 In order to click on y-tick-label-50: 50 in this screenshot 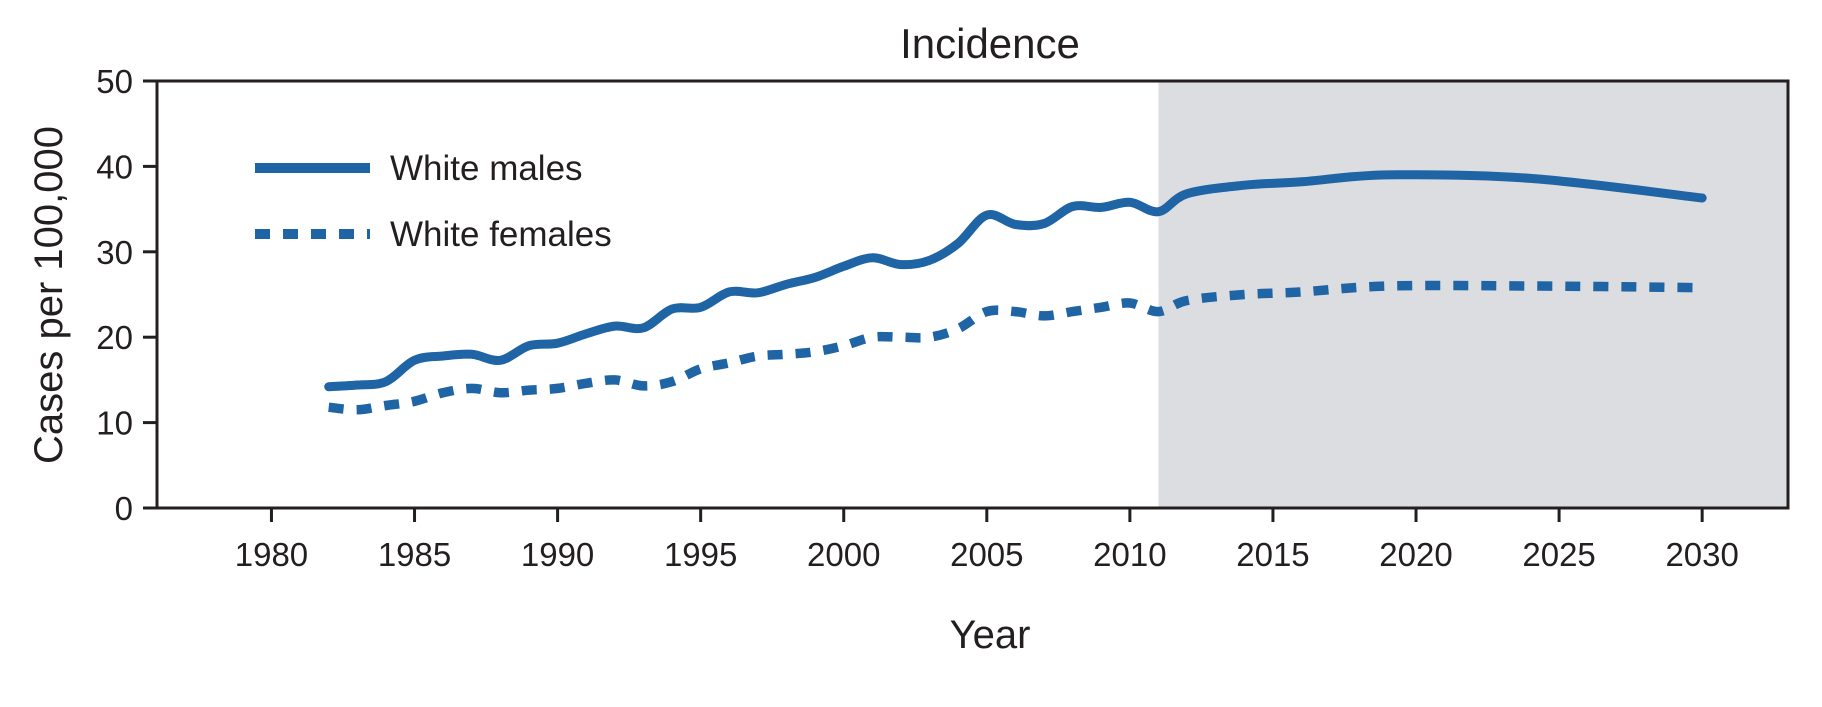, I will do `click(114, 81)`.